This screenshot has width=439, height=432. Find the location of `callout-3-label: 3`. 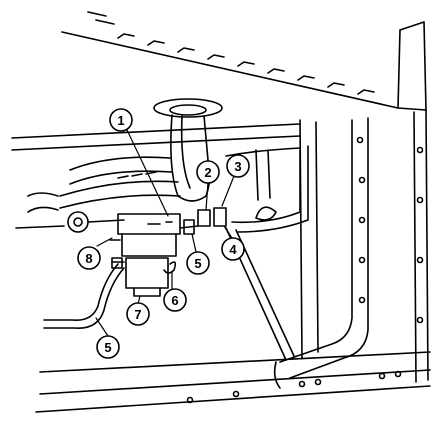

callout-3-label: 3 is located at coordinates (237, 166).